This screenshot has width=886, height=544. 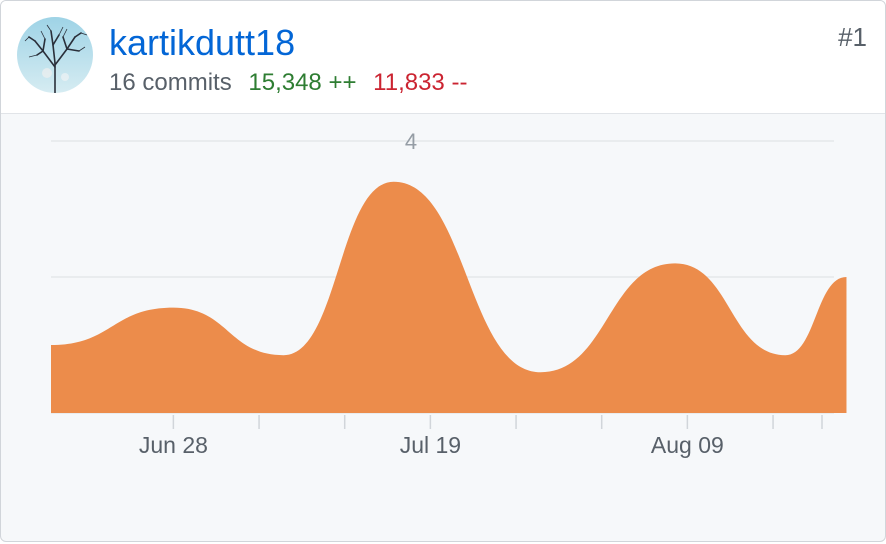 I want to click on additions-count: 15,348 ++, so click(x=302, y=82).